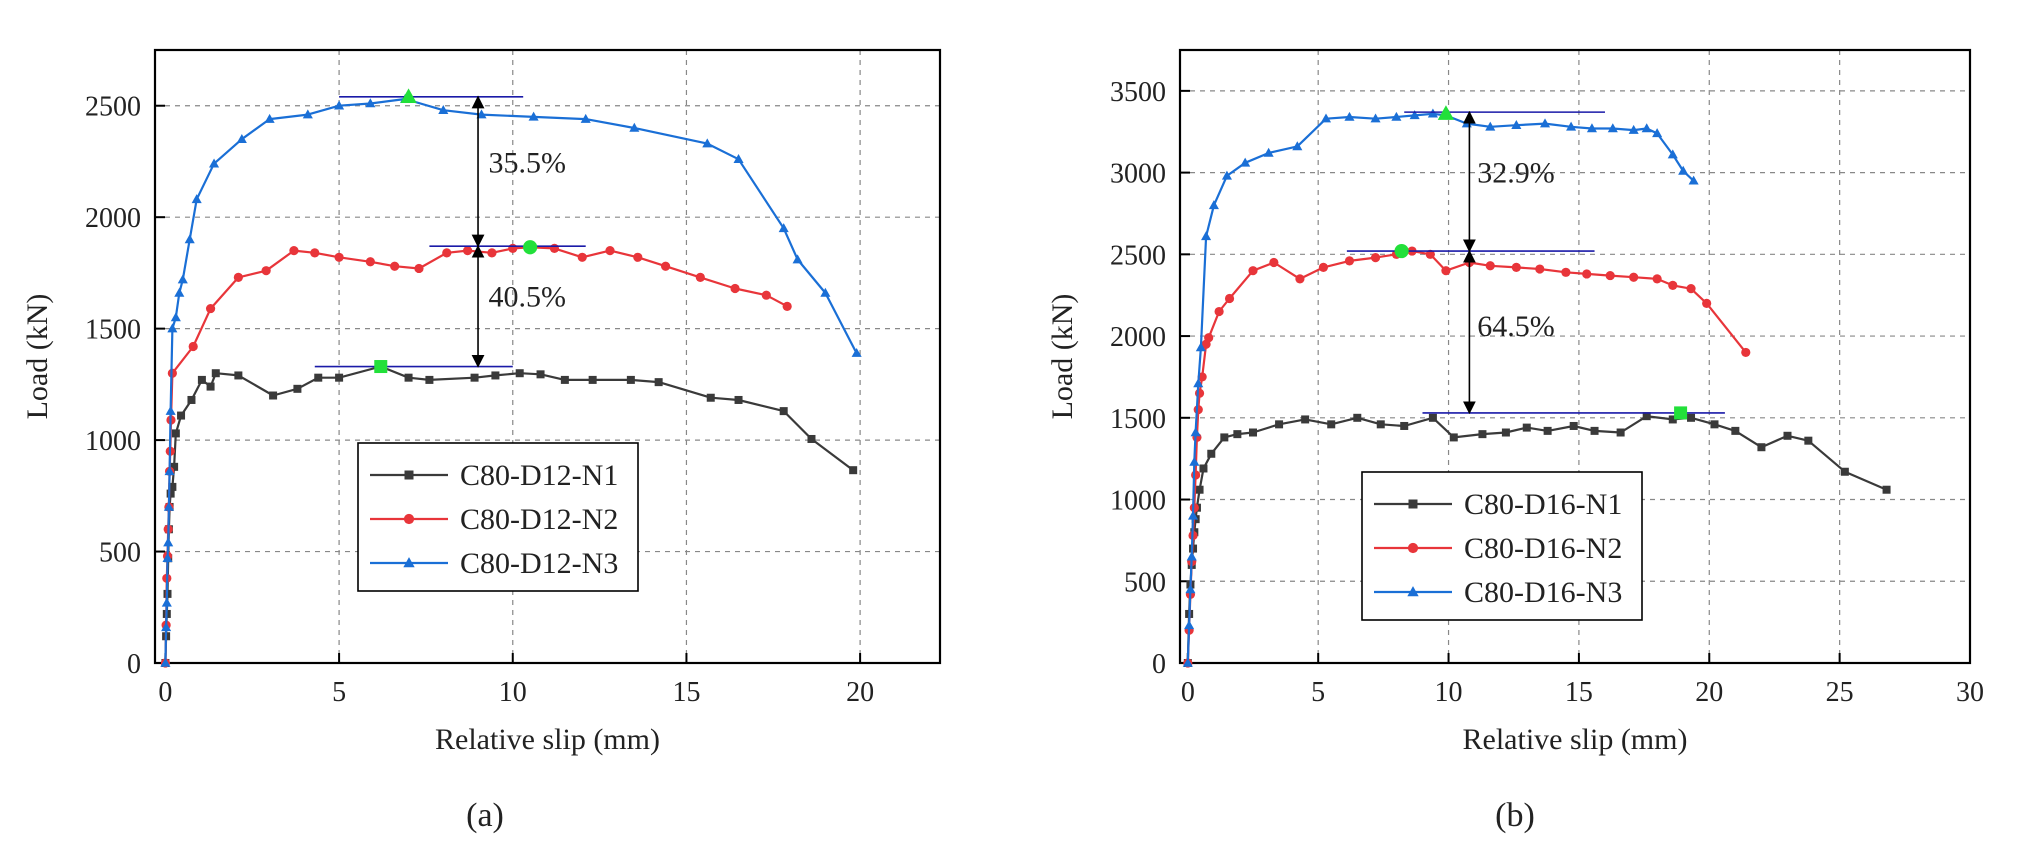  Describe the element at coordinates (1516, 172) in the screenshot. I see `percent-annotation: 32.9%` at that location.